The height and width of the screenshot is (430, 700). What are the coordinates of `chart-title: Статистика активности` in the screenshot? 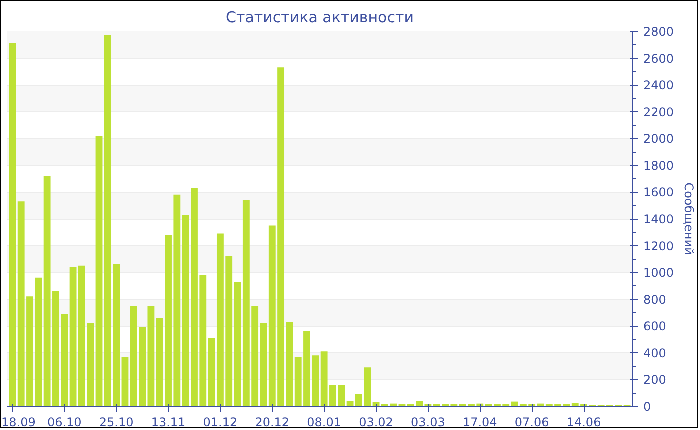 It's located at (320, 17).